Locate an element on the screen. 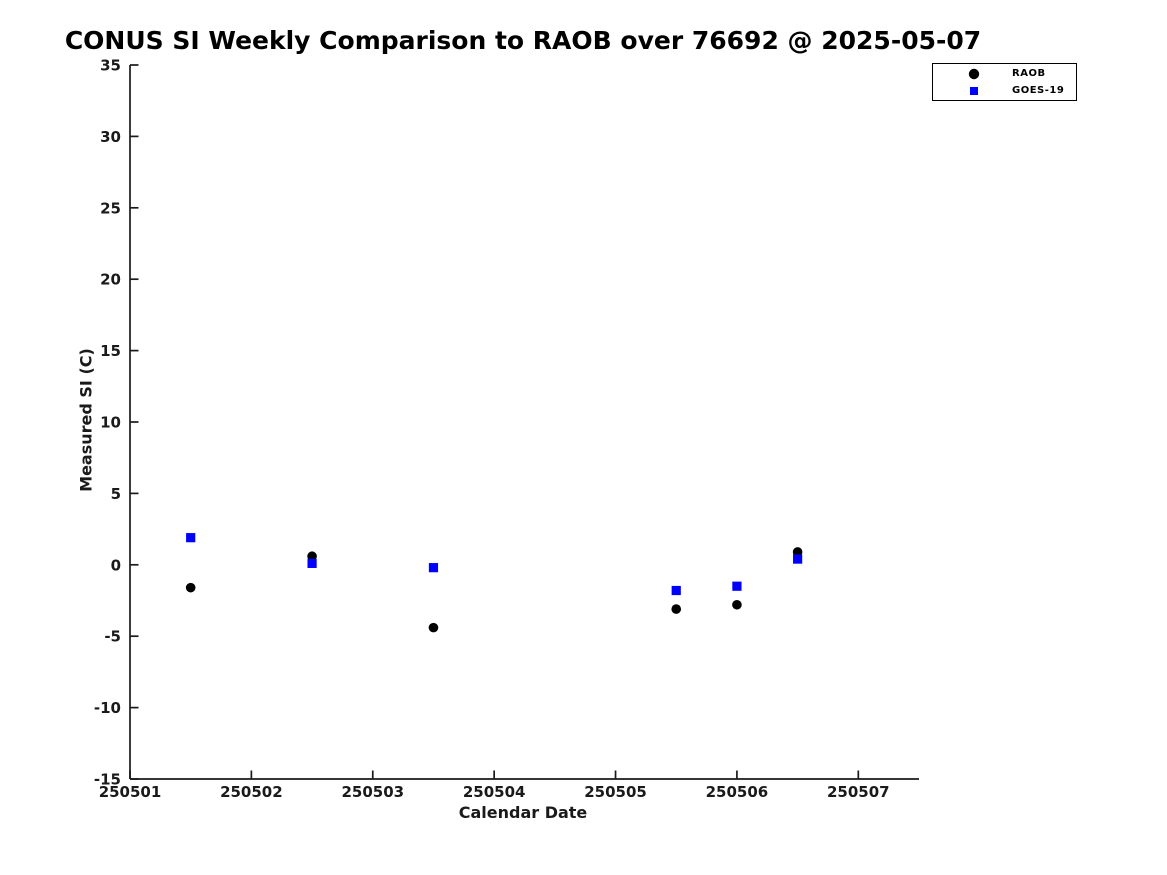 The height and width of the screenshot is (875, 1167). legend-item-goes19: GOES-19 is located at coordinates (1004, 90).